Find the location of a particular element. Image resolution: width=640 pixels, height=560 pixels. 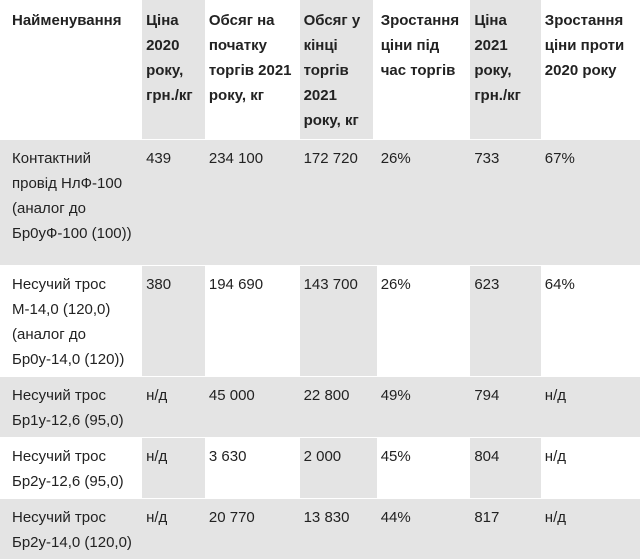

cell-volume-start: 45 000 is located at coordinates (252, 407).